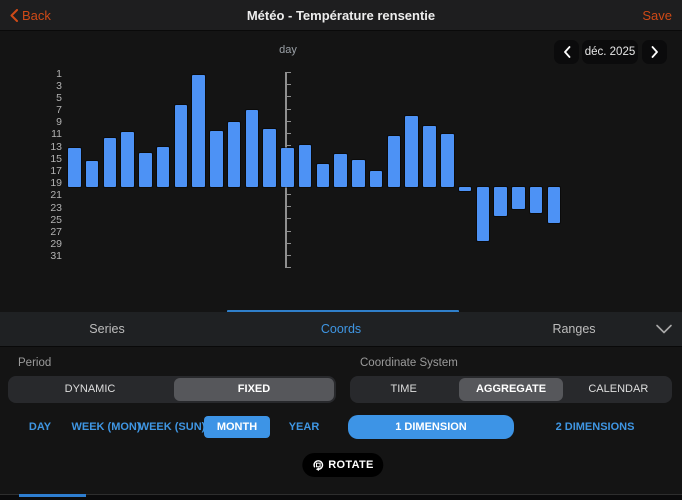  I want to click on tab-coords: Coords, so click(341, 329).